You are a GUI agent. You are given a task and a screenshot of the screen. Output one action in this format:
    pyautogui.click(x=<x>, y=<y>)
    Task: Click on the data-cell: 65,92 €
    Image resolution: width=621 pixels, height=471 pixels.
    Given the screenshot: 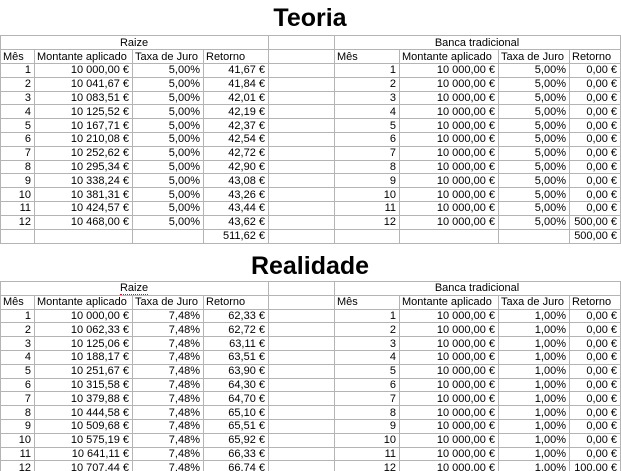 What is the action you would take?
    pyautogui.click(x=236, y=440)
    